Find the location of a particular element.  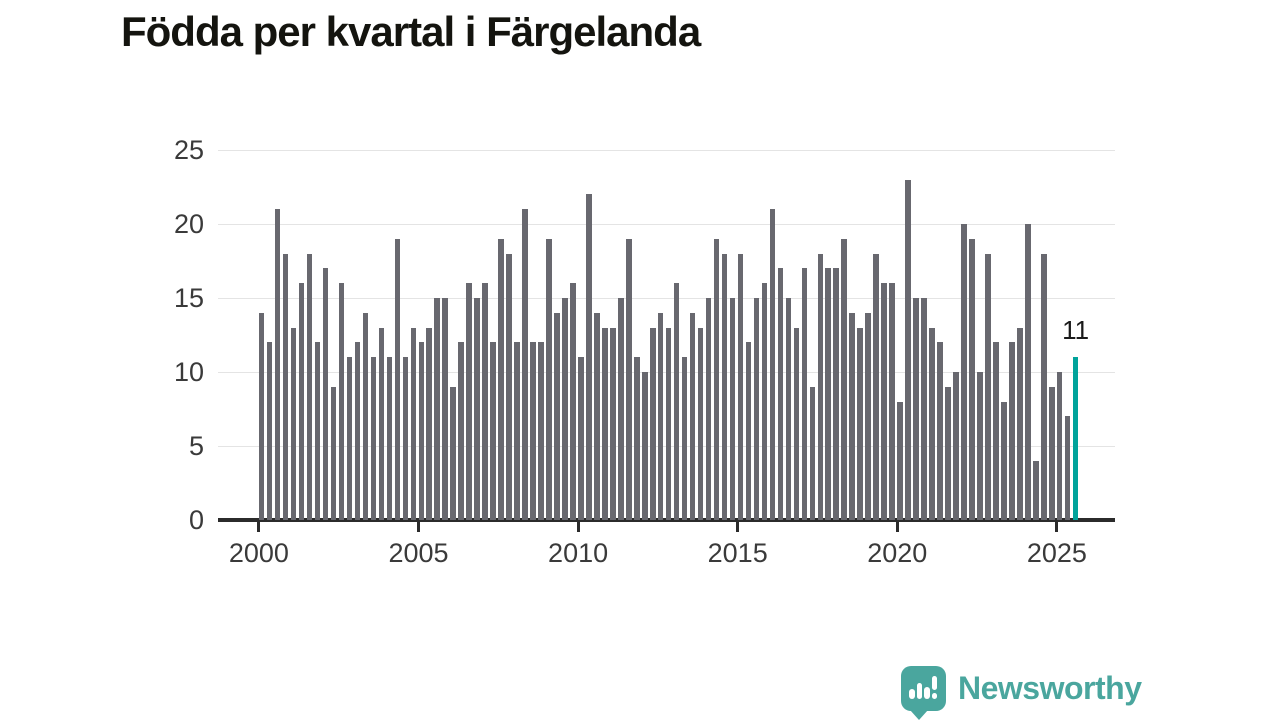

y-axis-tick-label: 15 is located at coordinates (188, 298).